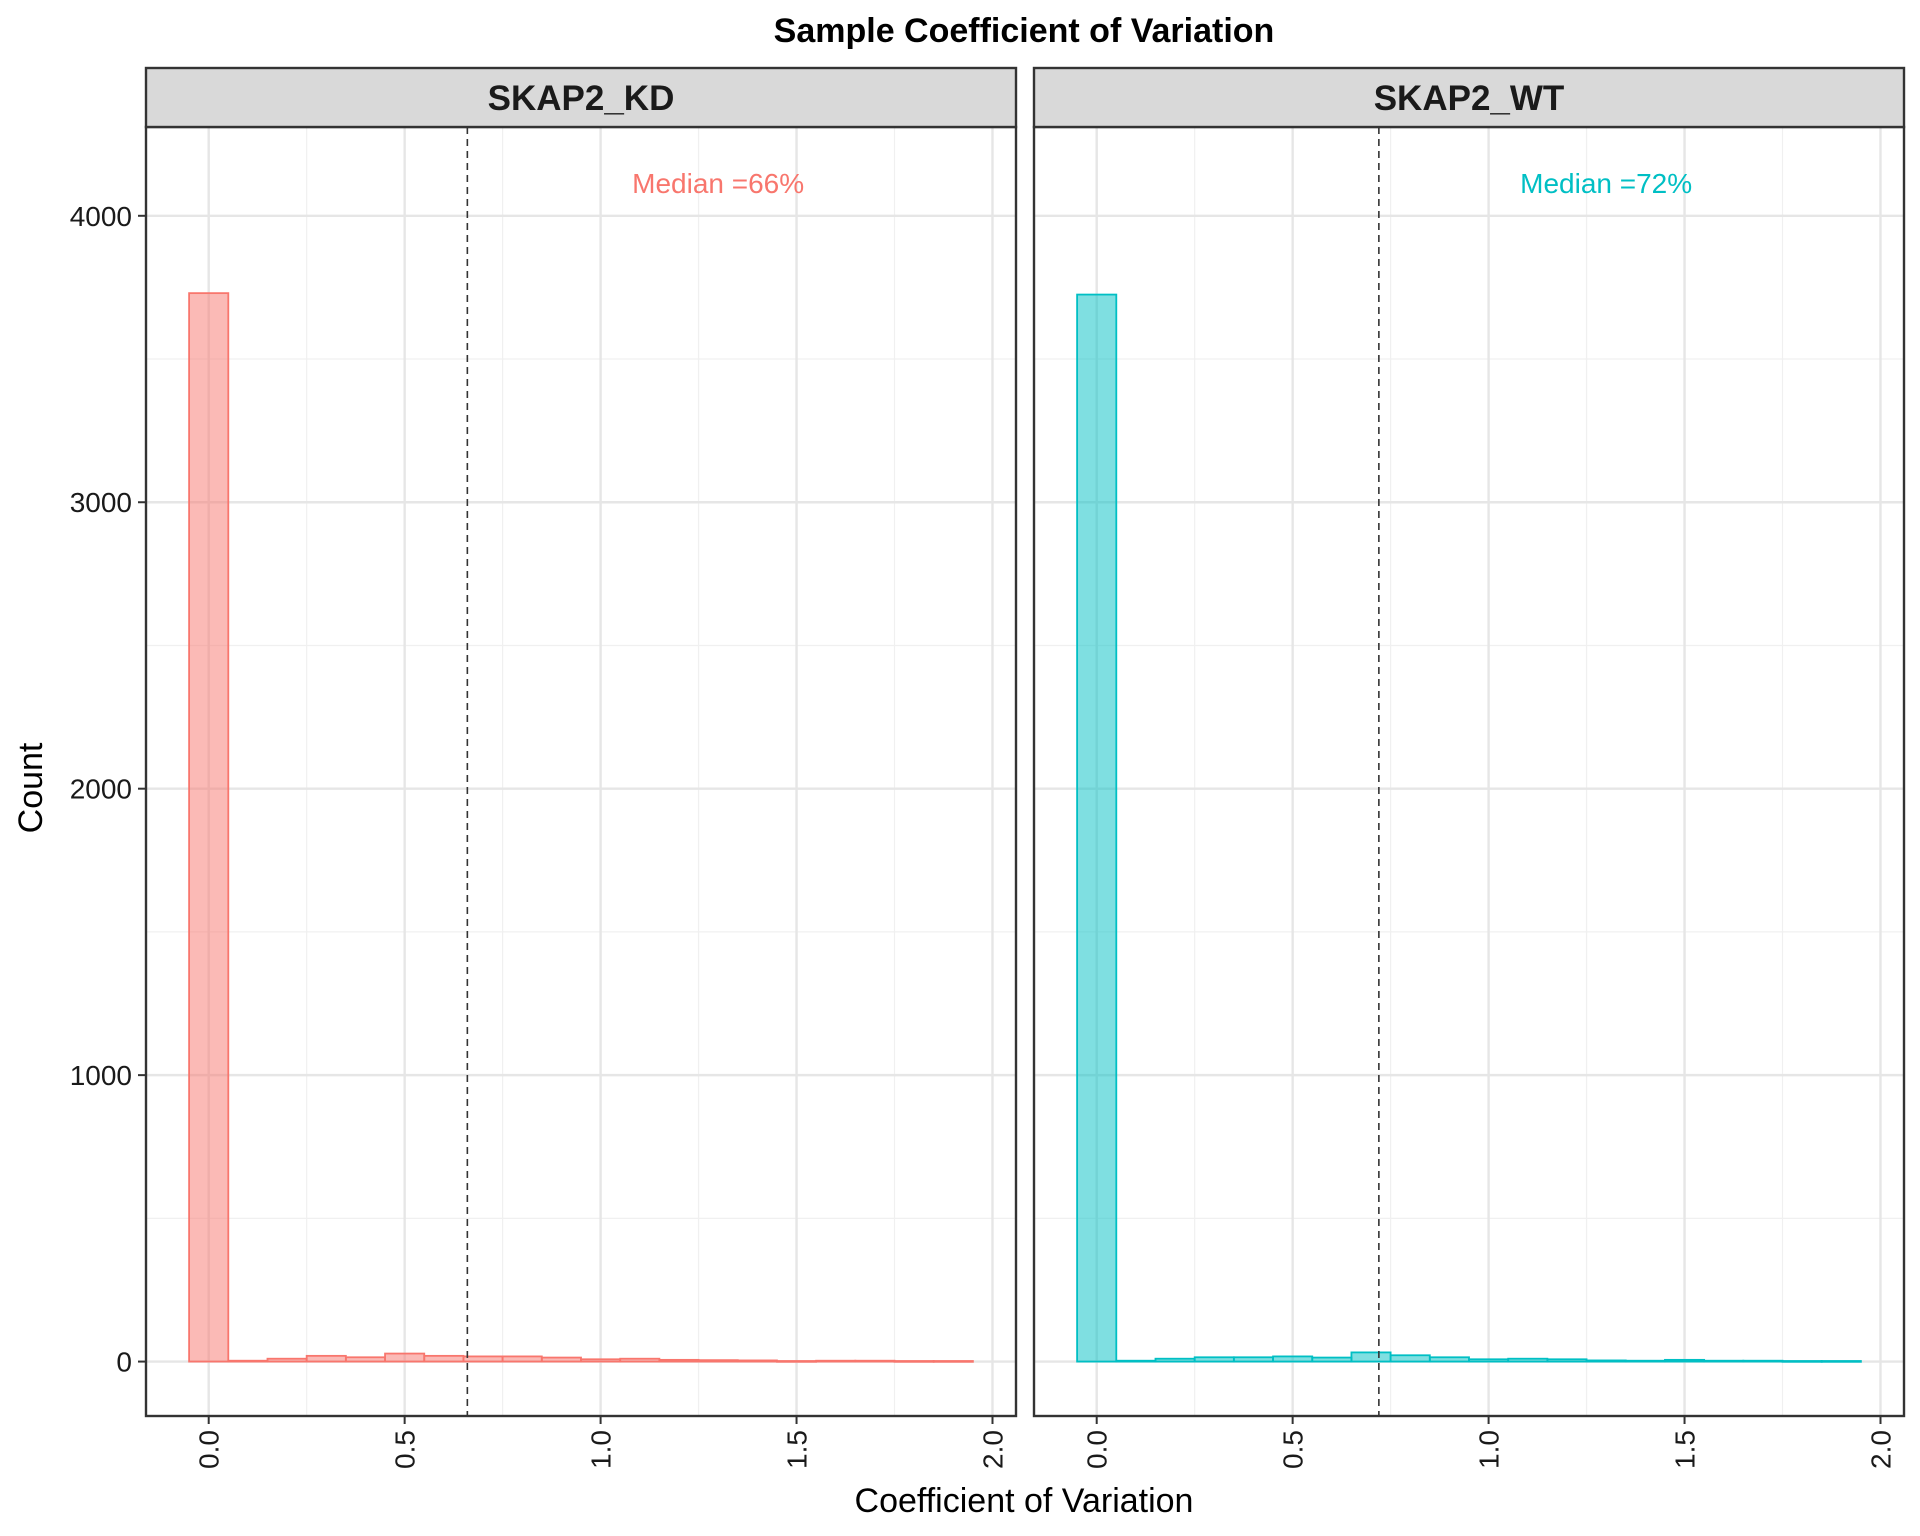 The height and width of the screenshot is (1536, 1920). I want to click on y-tick-label: 3000, so click(101, 502).